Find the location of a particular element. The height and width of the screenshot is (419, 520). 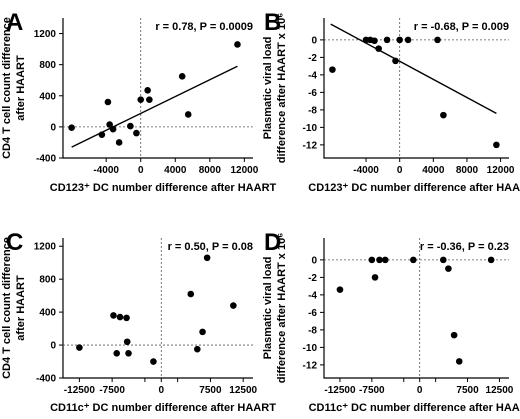

panel-letter: C is located at coordinates (14, 242).